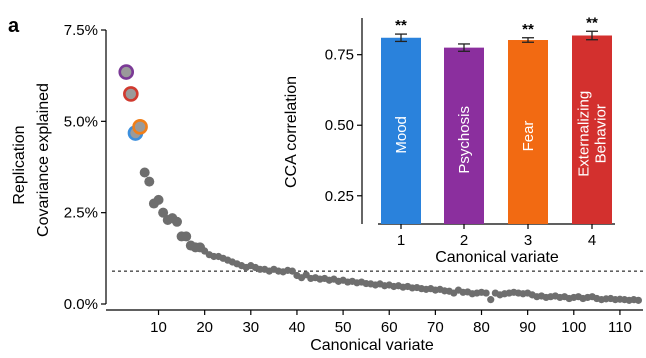 This screenshot has width=646, height=358. Describe the element at coordinates (81, 30) in the screenshot. I see `y-tick-label: 7.5%` at that location.